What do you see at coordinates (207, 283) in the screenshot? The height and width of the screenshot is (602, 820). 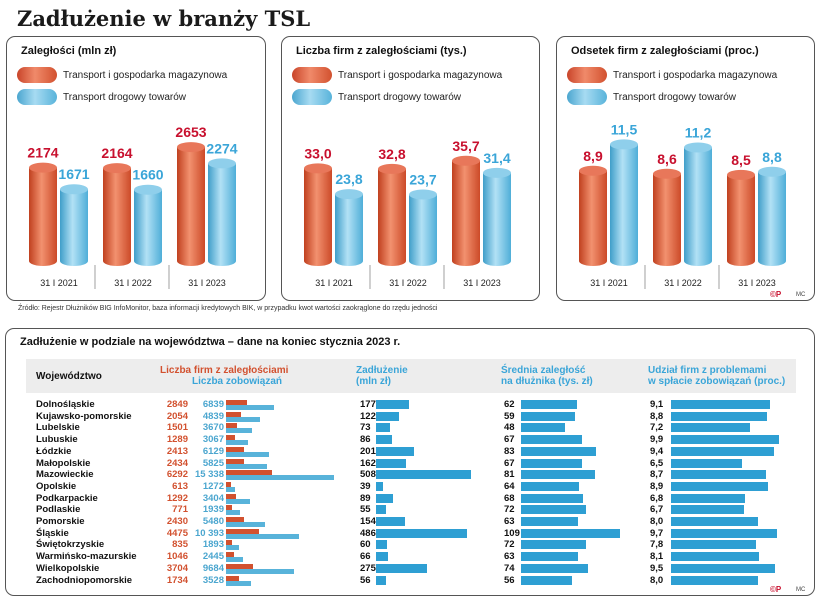 I see `x-tick-label: 31 I 2023` at bounding box center [207, 283].